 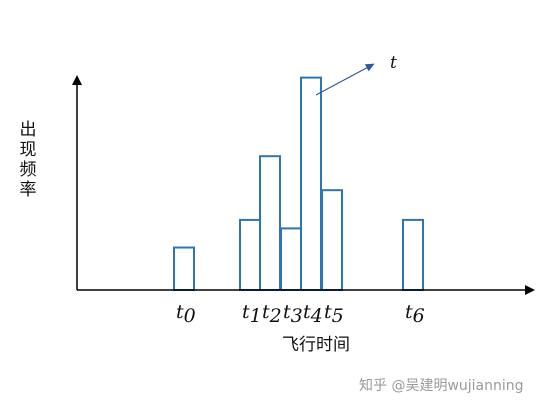 What do you see at coordinates (345, 79) in the screenshot?
I see `annotation-arrow` at bounding box center [345, 79].